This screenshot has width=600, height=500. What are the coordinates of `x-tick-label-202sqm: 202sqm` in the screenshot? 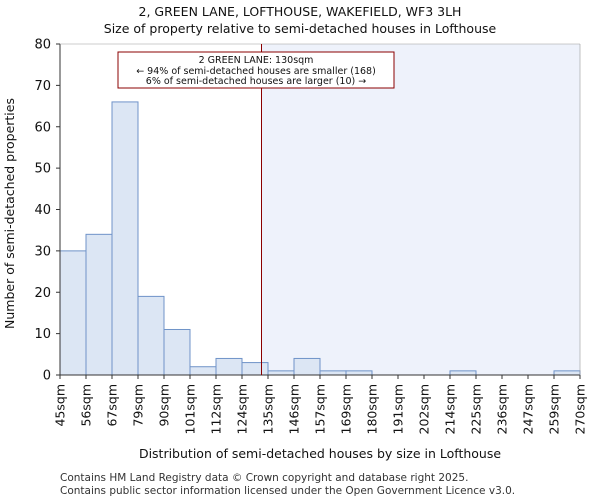 It's located at (424, 409).